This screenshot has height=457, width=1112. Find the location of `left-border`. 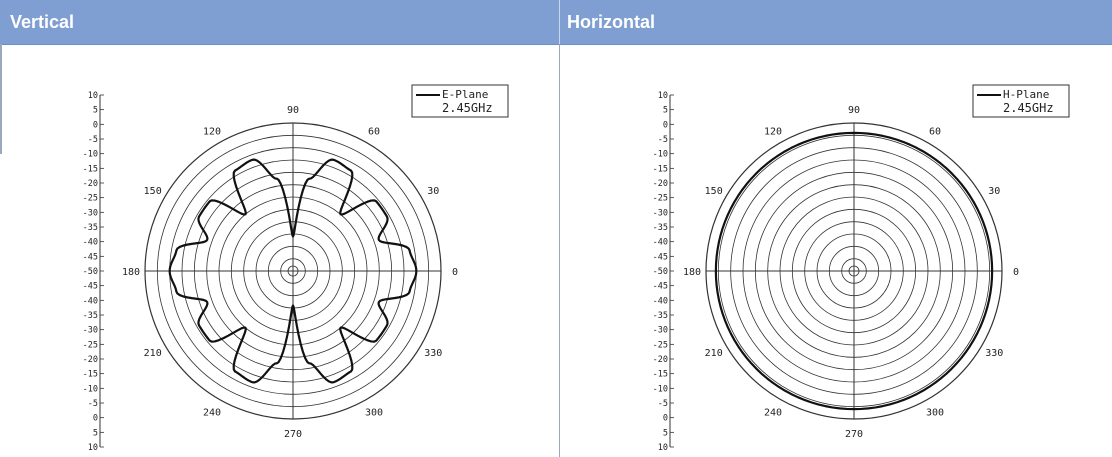

left-border is located at coordinates (1, 99).